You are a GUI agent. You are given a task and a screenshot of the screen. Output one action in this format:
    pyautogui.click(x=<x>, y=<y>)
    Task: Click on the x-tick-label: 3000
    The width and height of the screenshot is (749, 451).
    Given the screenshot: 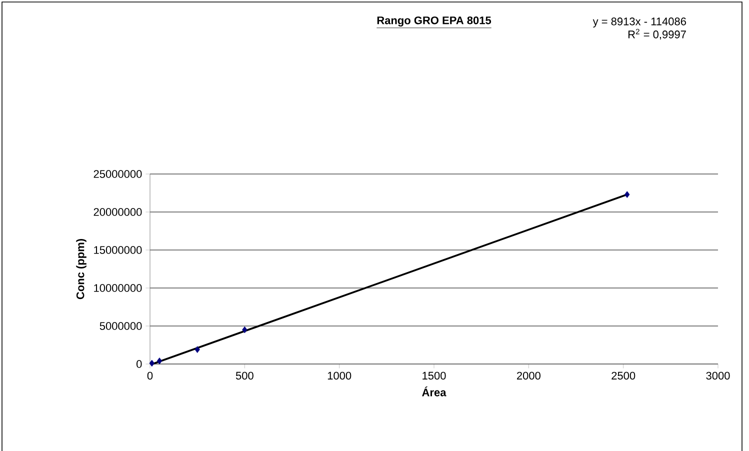 What is the action you would take?
    pyautogui.click(x=718, y=376)
    